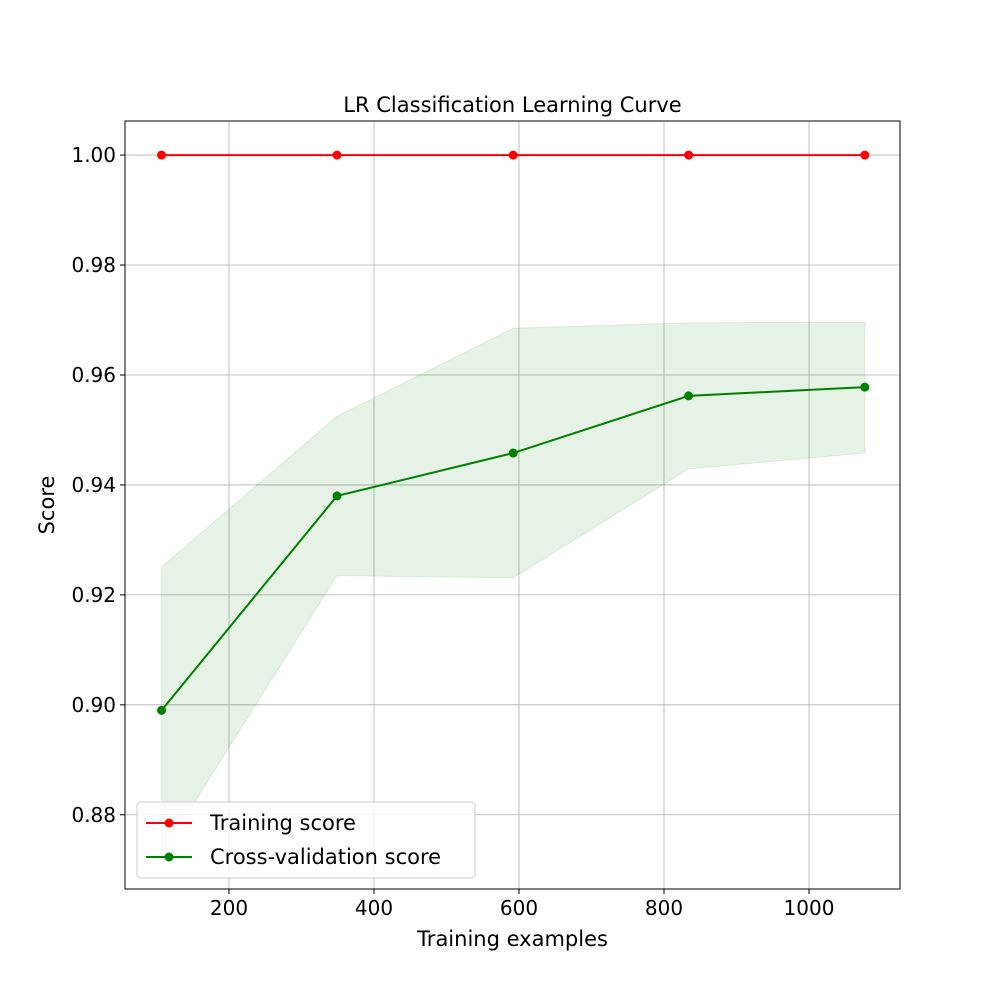 This screenshot has width=1000, height=1000. Describe the element at coordinates (809, 908) in the screenshot. I see `x-tick-label: 1000` at that location.